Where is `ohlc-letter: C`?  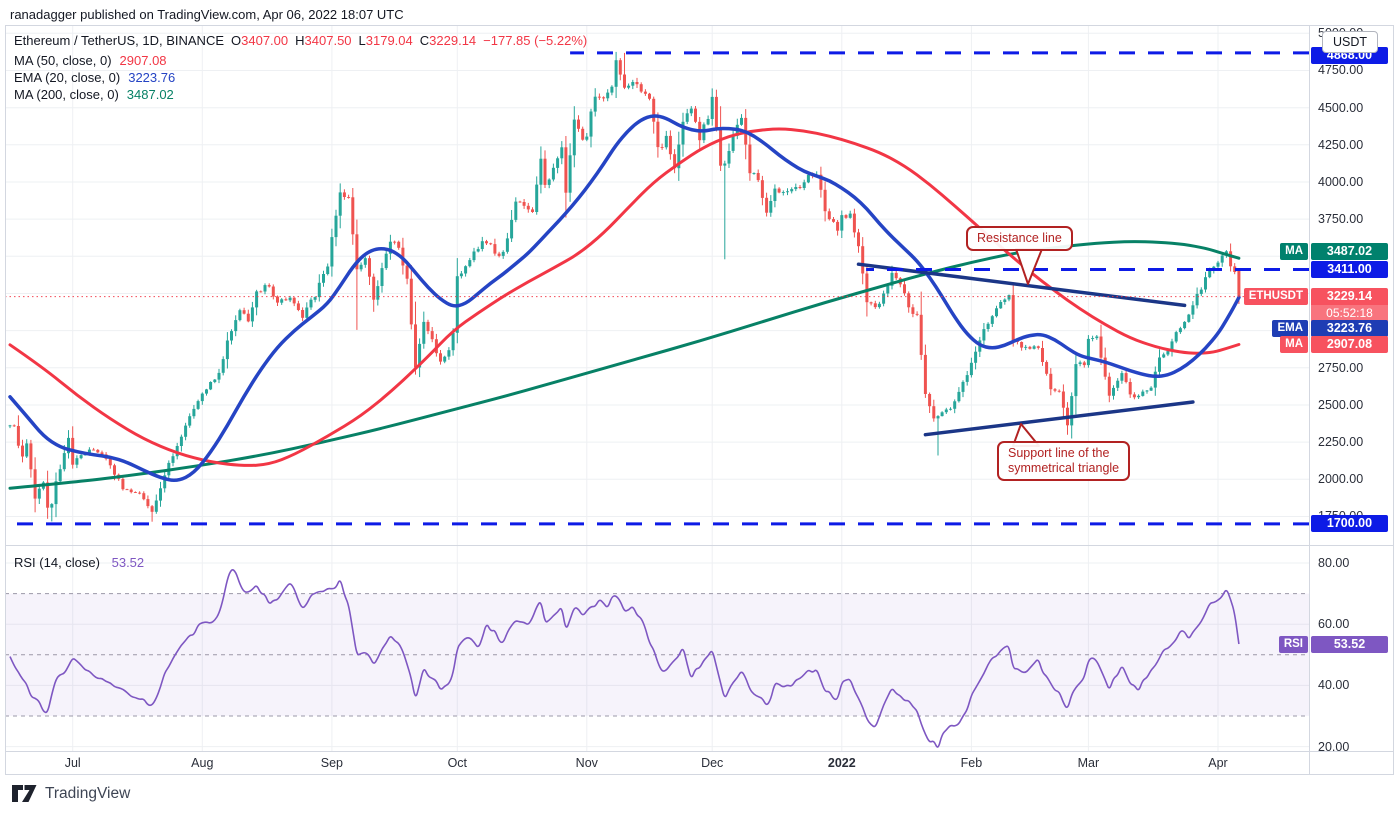 ohlc-letter: C is located at coordinates (424, 40).